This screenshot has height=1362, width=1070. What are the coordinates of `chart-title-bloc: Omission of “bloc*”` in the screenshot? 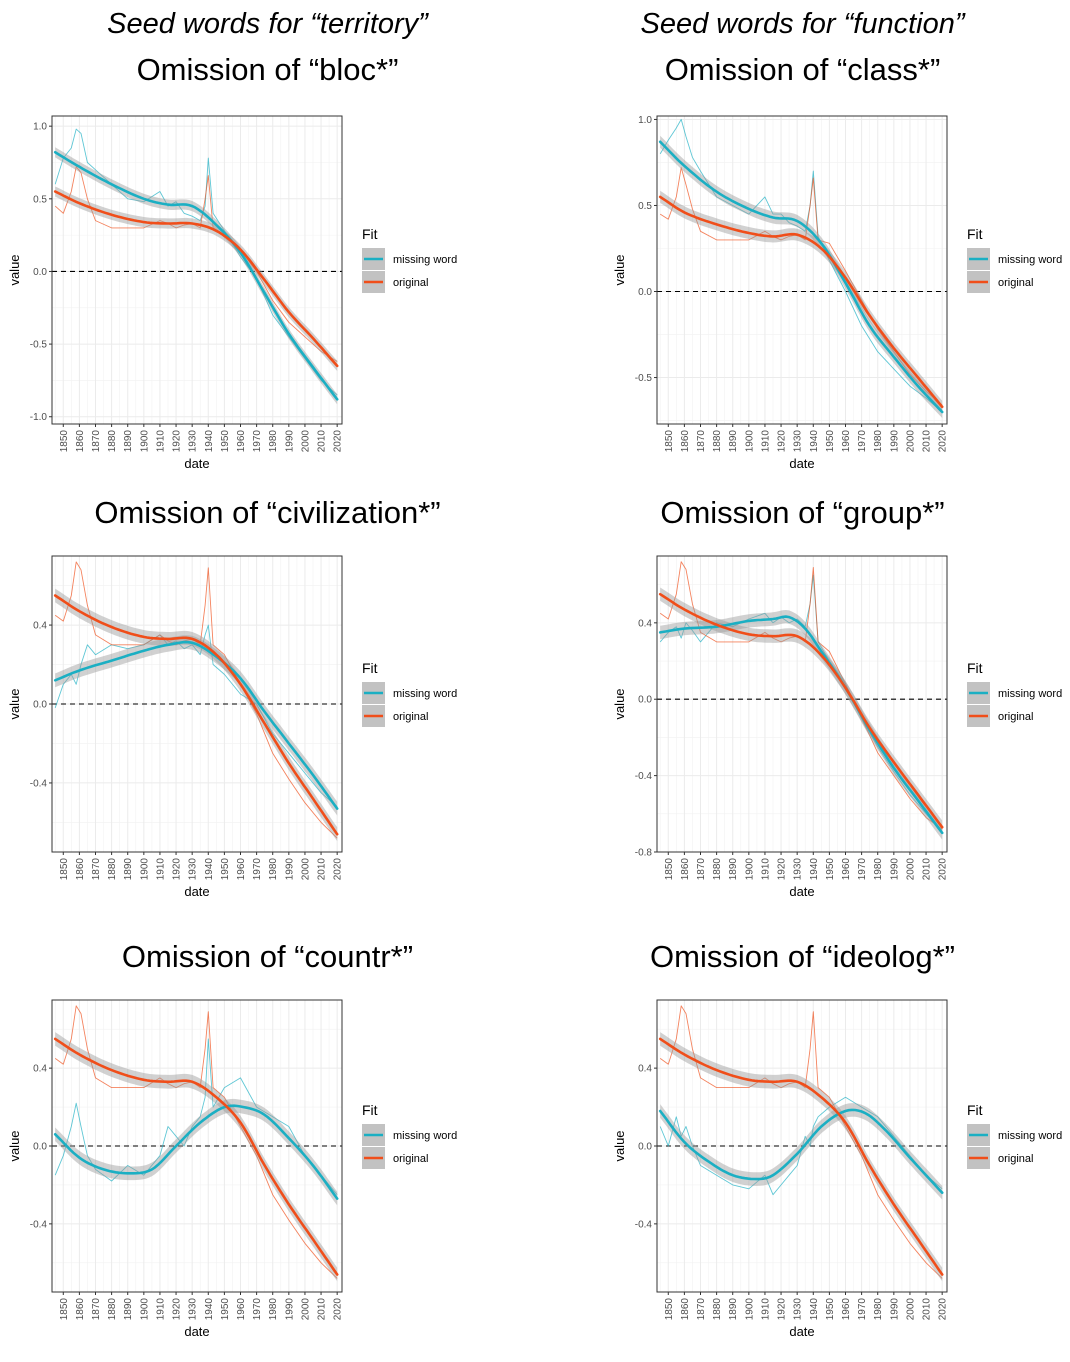 It's located at (267, 69).